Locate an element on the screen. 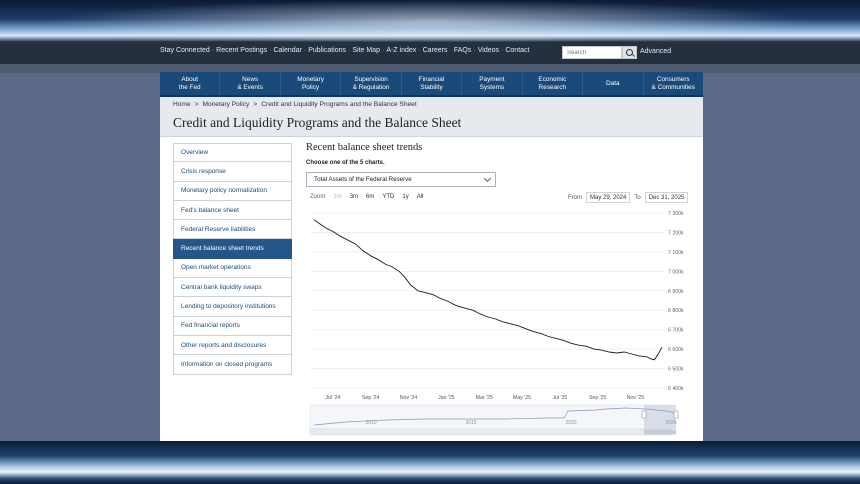 The image size is (860, 484). sidebar-item: Crisis response is located at coordinates (232, 172).